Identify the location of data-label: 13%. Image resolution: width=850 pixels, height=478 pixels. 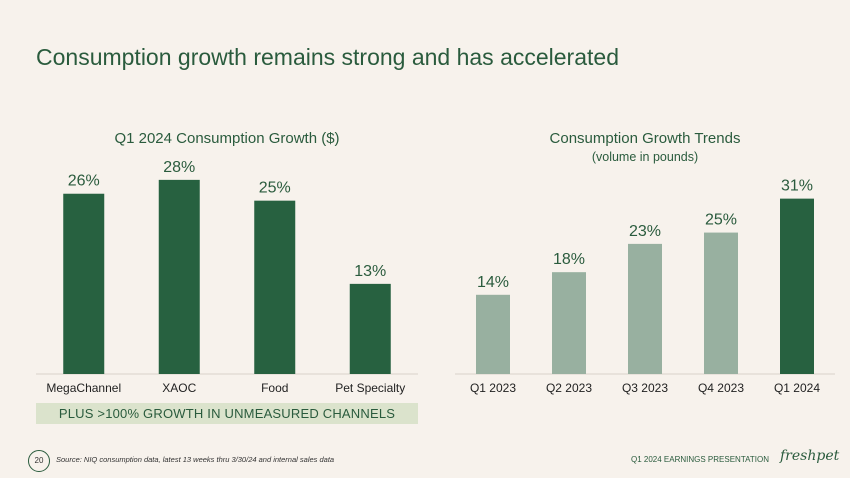
(370, 271).